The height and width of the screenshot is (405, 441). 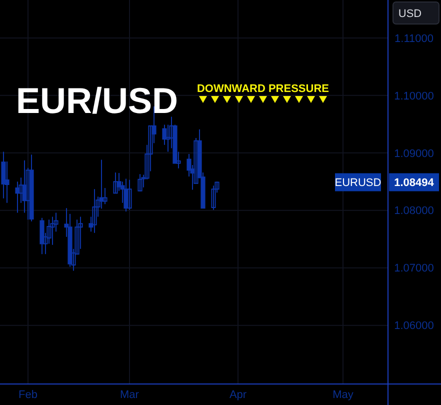 What do you see at coordinates (130, 395) in the screenshot?
I see `x-tick-label: Mar` at bounding box center [130, 395].